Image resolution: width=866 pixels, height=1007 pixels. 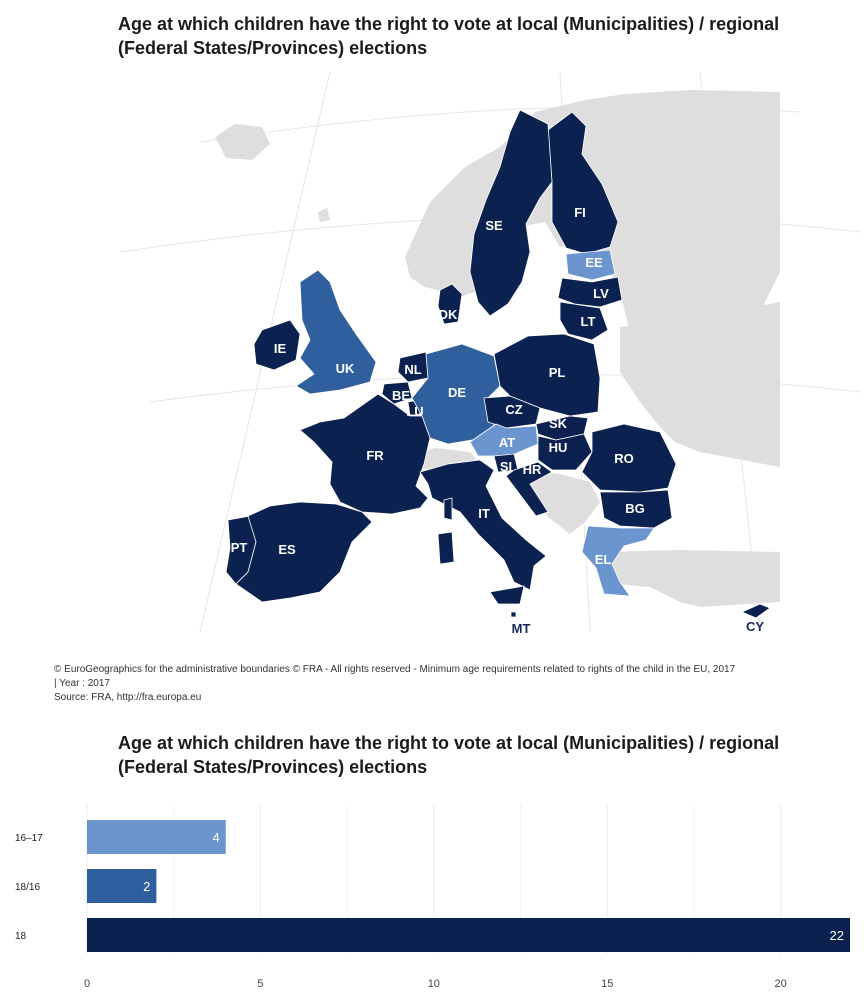 I want to click on value-label: 22, so click(x=837, y=935).